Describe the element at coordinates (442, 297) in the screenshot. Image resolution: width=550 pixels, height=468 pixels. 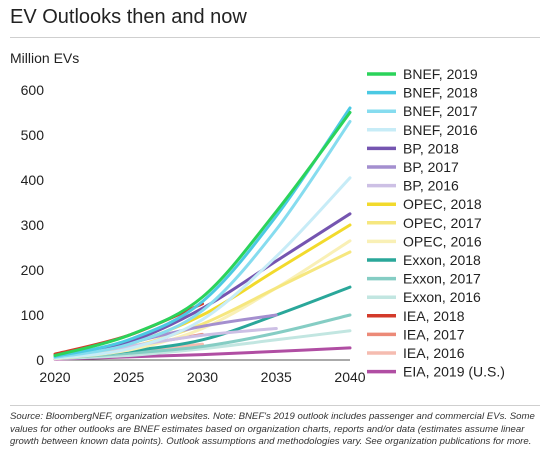
I see `legend-label: Exxon, 2016` at that location.